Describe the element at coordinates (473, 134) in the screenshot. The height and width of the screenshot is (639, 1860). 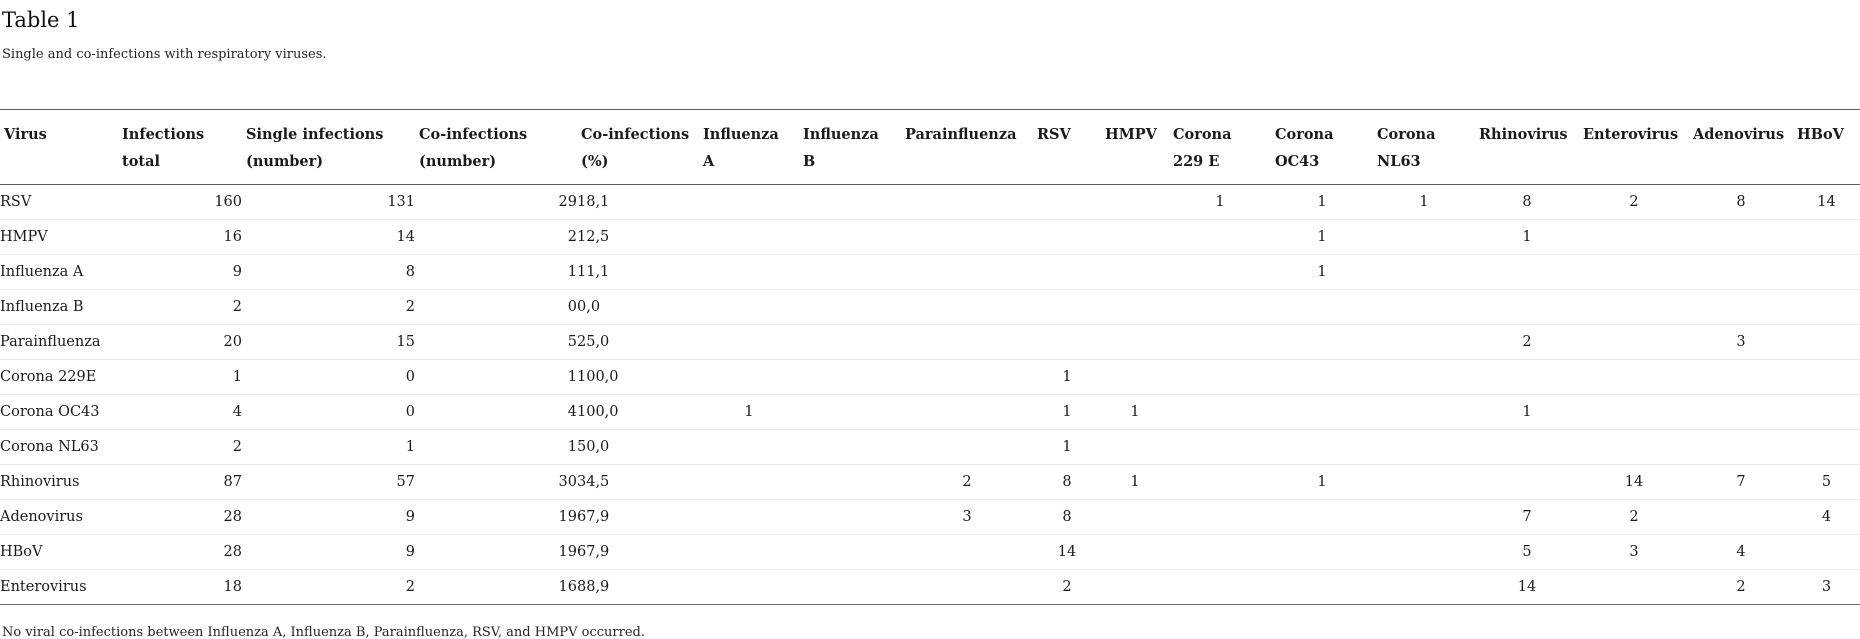
I see `column-header-line1: Co-infections` at that location.